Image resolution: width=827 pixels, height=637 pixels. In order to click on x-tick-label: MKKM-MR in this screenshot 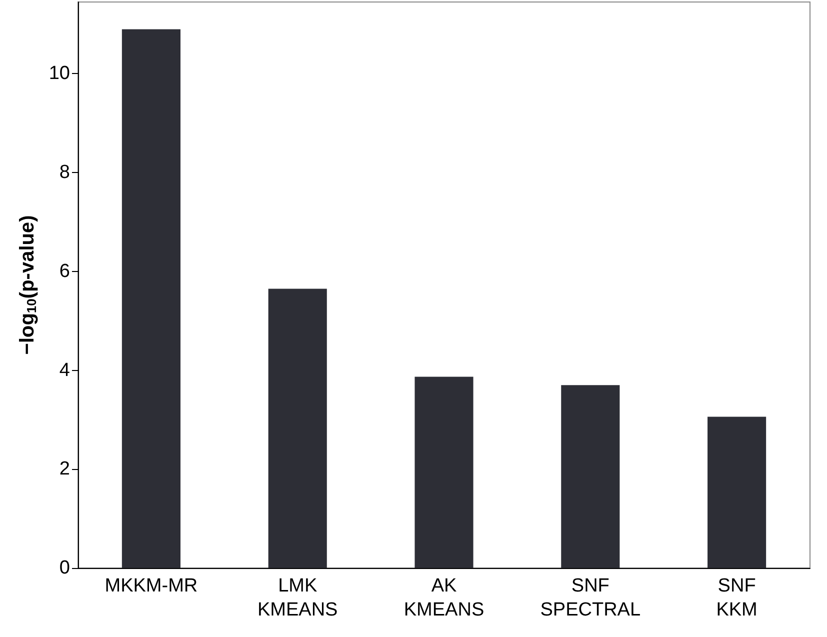, I will do `click(151, 586)`.